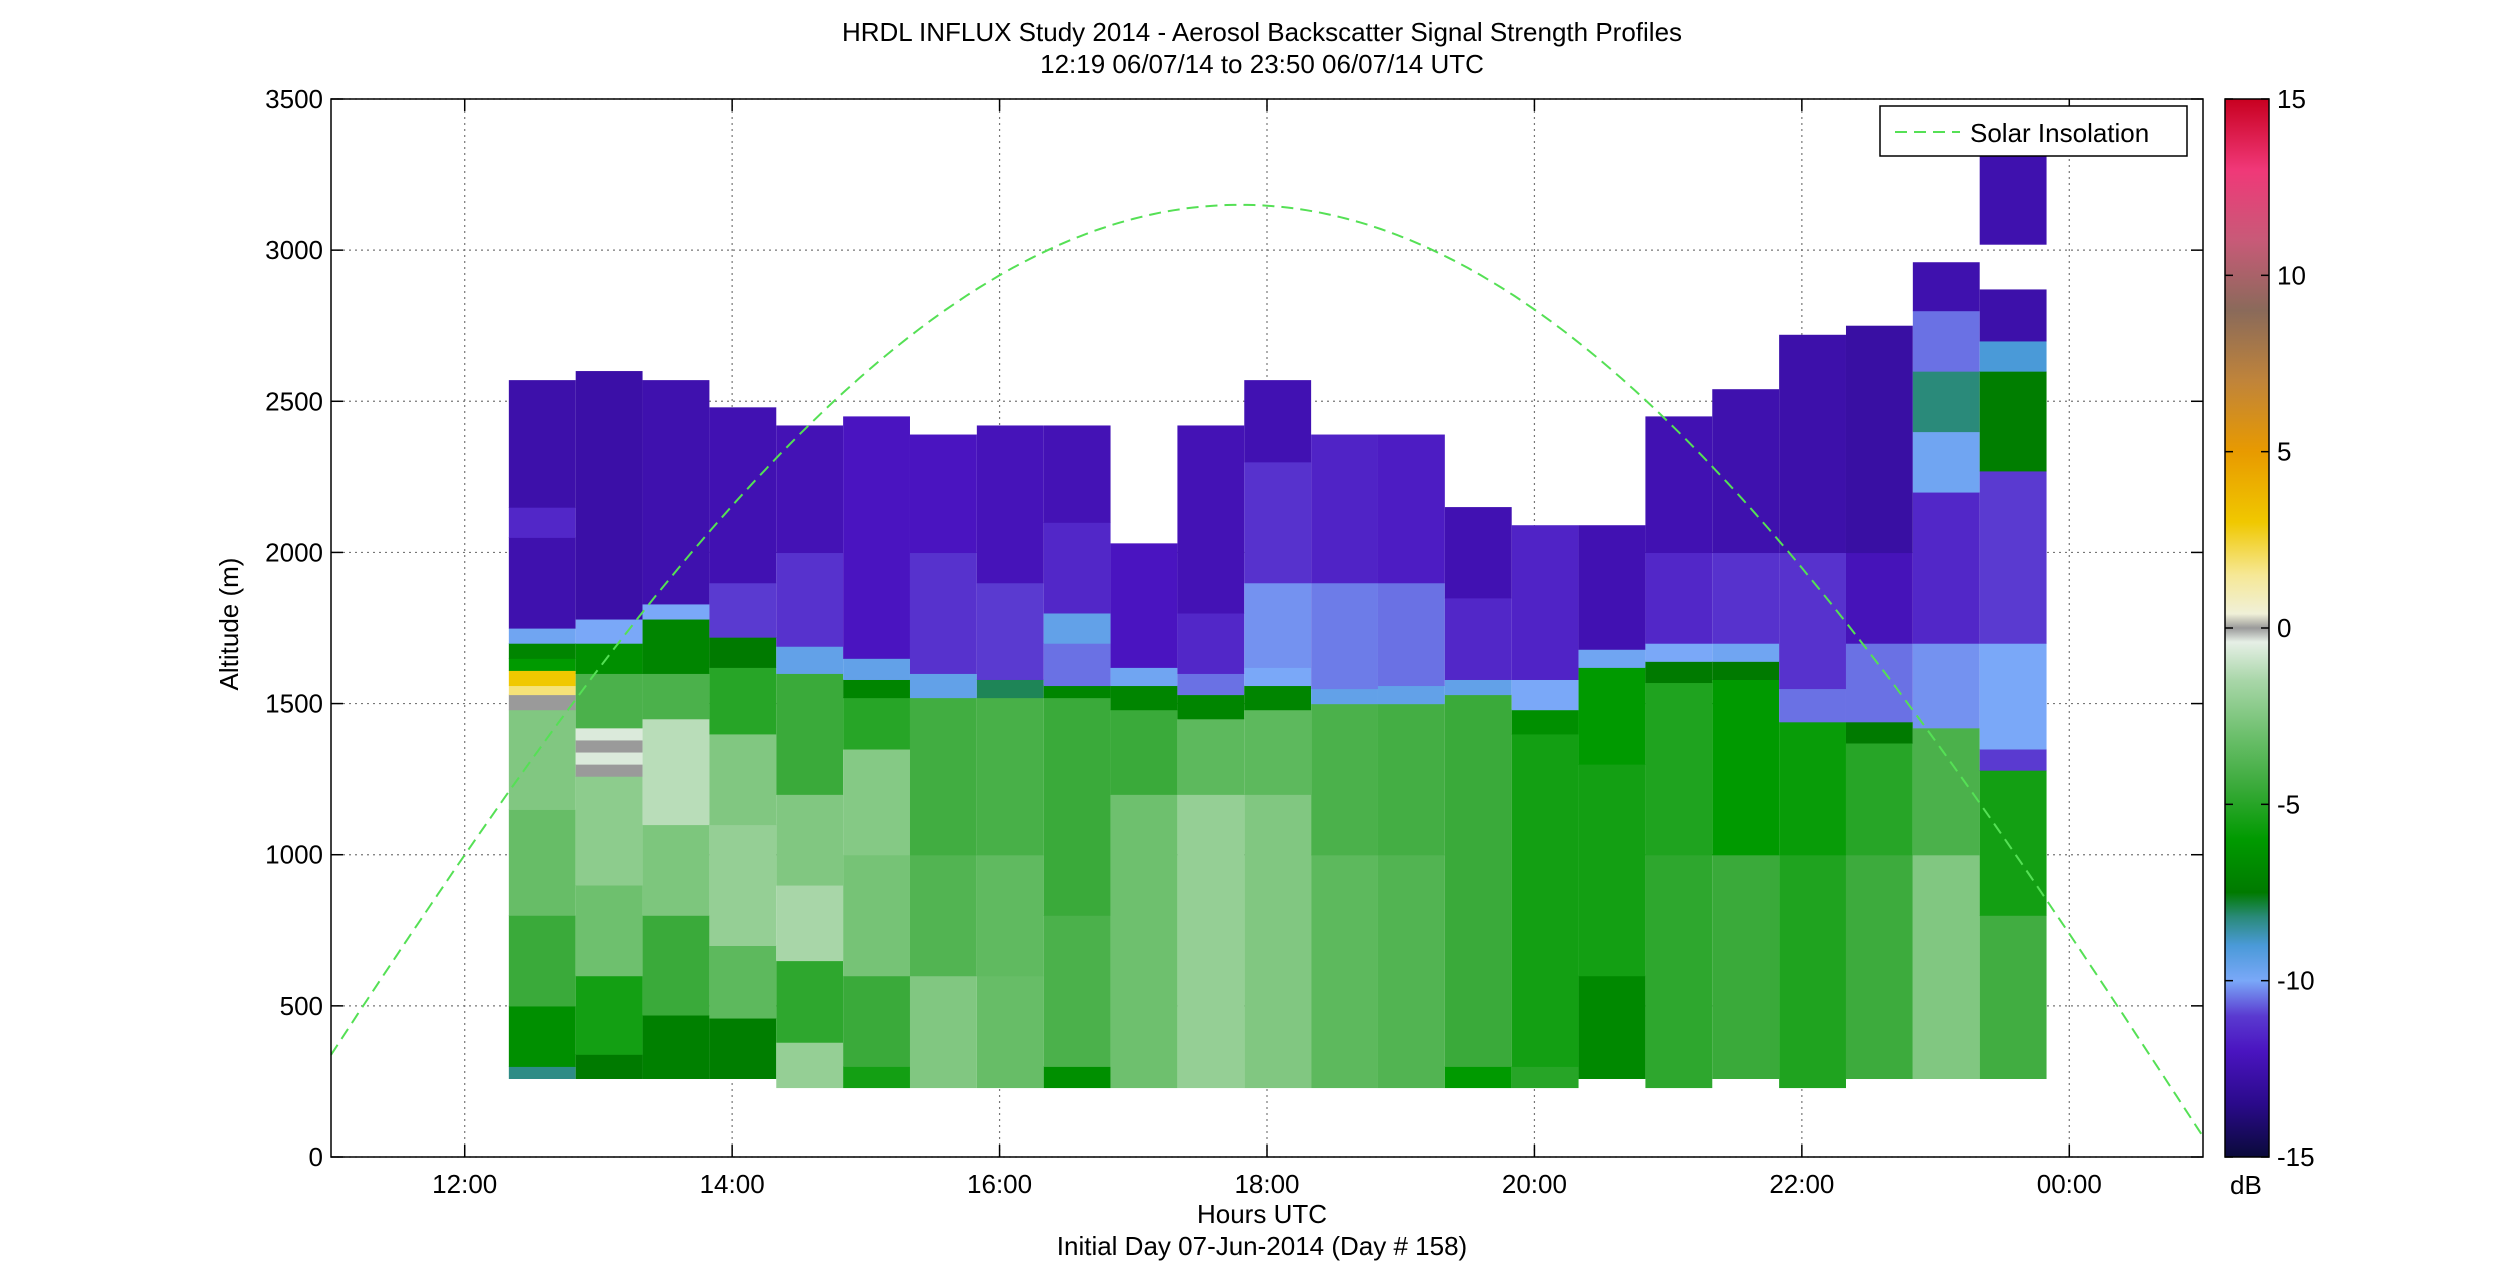 This screenshot has height=1282, width=2515. I want to click on legend-label: Solar Insolation, so click(2059, 133).